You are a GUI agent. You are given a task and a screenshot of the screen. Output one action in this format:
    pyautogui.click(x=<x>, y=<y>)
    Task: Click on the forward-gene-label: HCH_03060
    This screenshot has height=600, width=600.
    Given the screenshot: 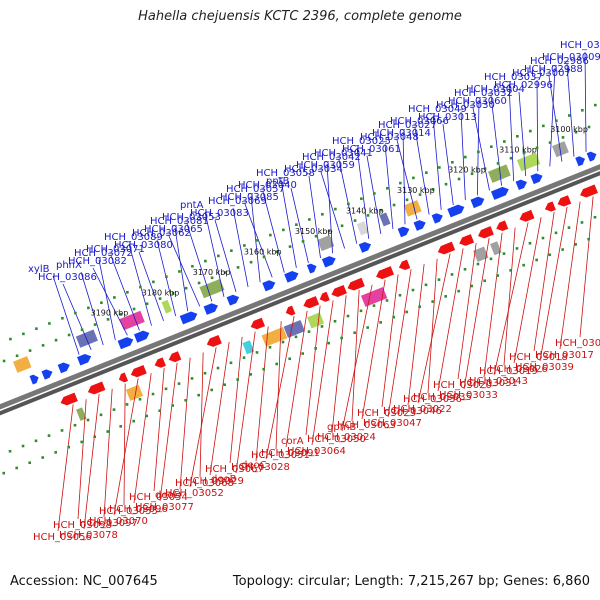 What is the action you would take?
    pyautogui.click(x=477, y=101)
    